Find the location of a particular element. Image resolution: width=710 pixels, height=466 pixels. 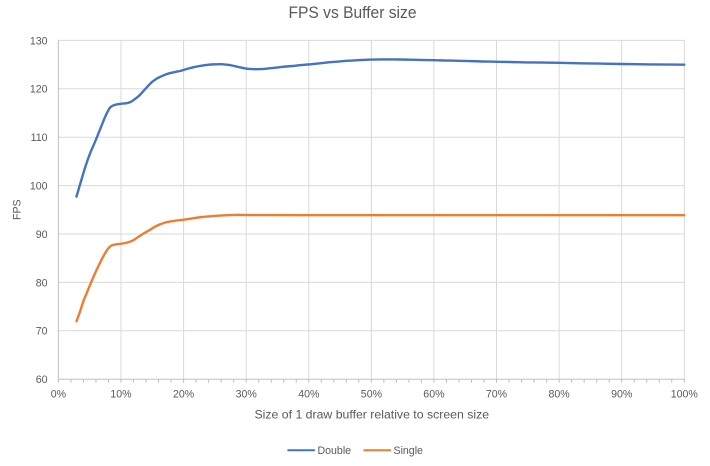

svg-text: 90% is located at coordinates (622, 395).